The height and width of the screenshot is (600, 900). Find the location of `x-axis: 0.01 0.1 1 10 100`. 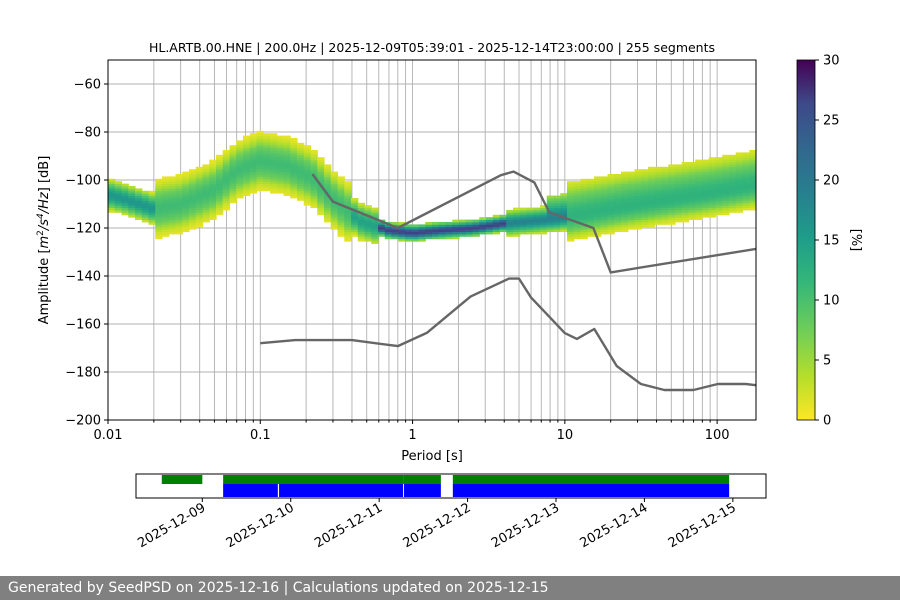

x-axis: 0.01 0.1 1 10 100 is located at coordinates (412, 431).